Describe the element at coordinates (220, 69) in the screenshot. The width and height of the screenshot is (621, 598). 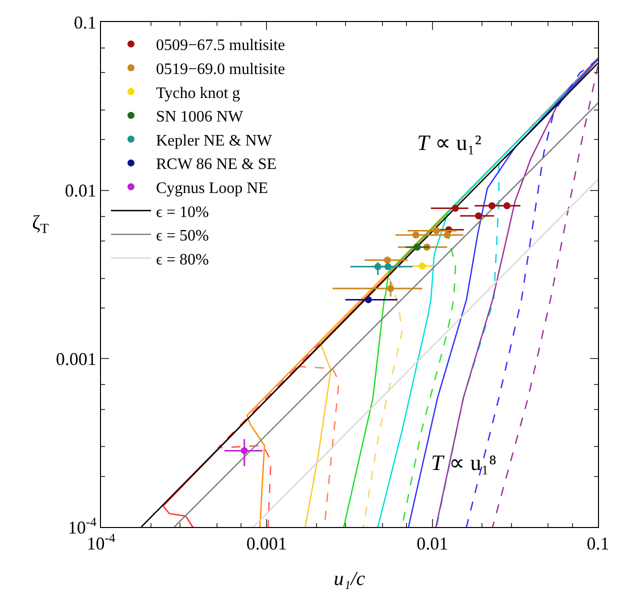
I see `legend-label: 0519−69.0 multisite` at that location.